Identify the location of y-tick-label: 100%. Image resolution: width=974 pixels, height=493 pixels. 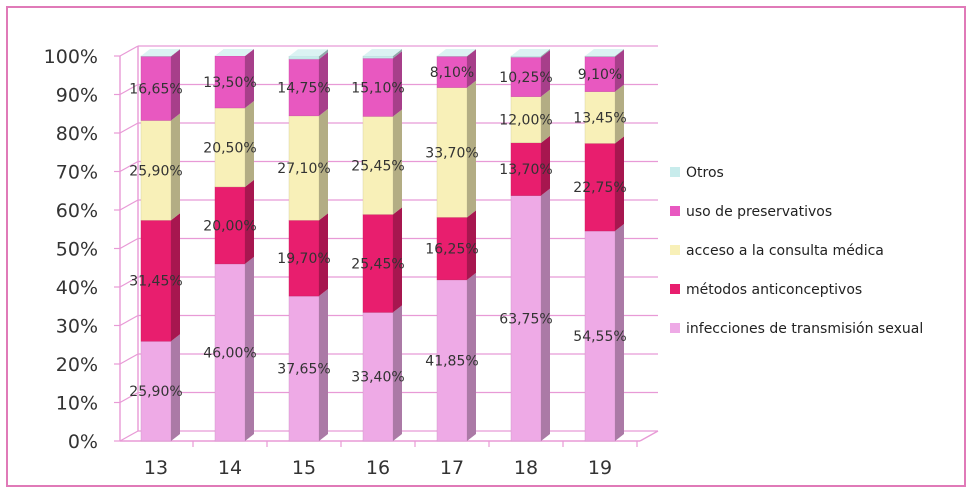
(71, 57).